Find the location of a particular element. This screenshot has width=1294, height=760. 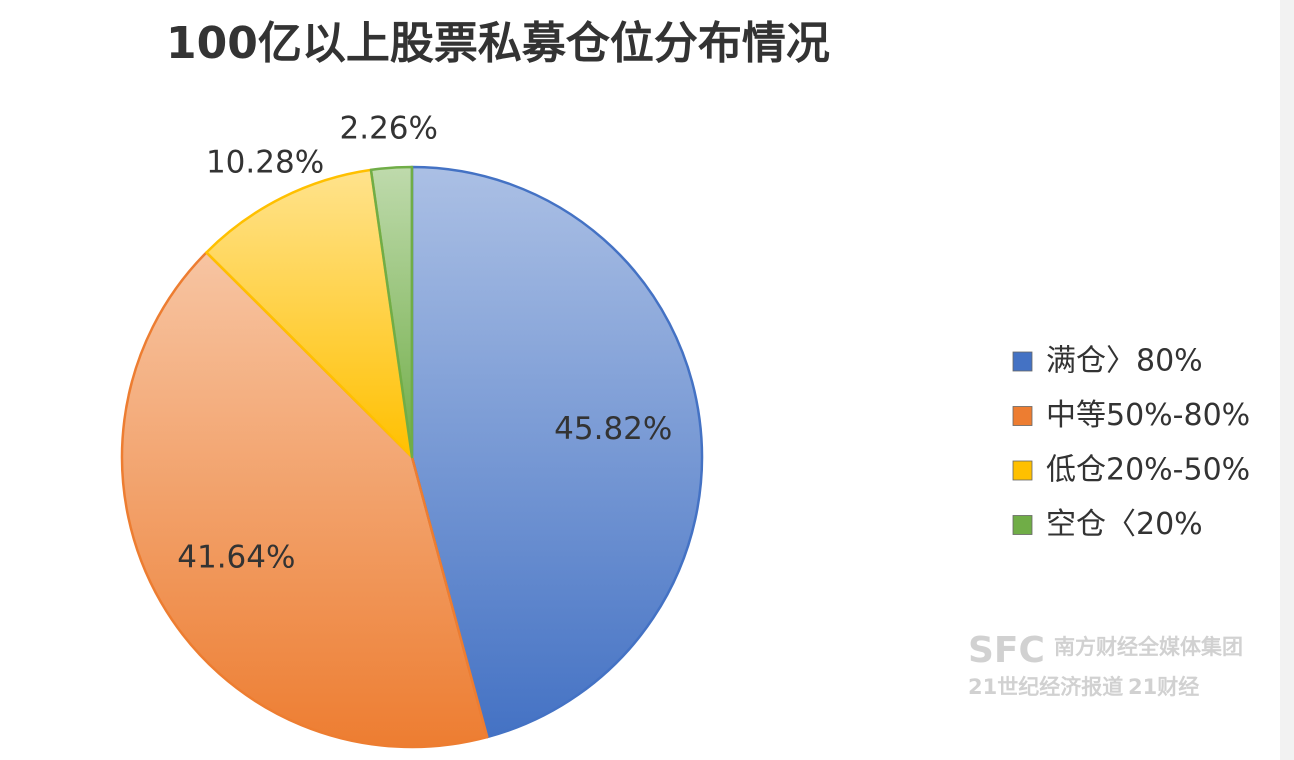

legend-label: 低仓20%-50% is located at coordinates (1148, 470).